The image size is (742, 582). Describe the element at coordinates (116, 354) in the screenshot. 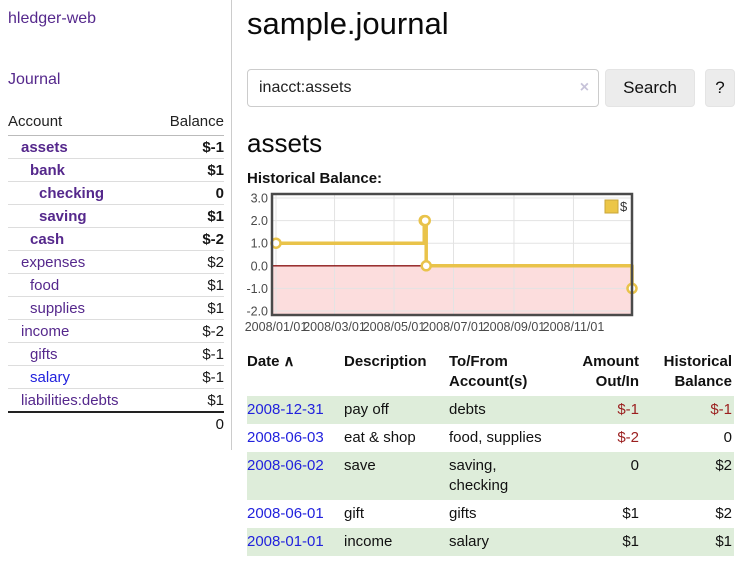

I see `account-row: gifts $-1` at that location.